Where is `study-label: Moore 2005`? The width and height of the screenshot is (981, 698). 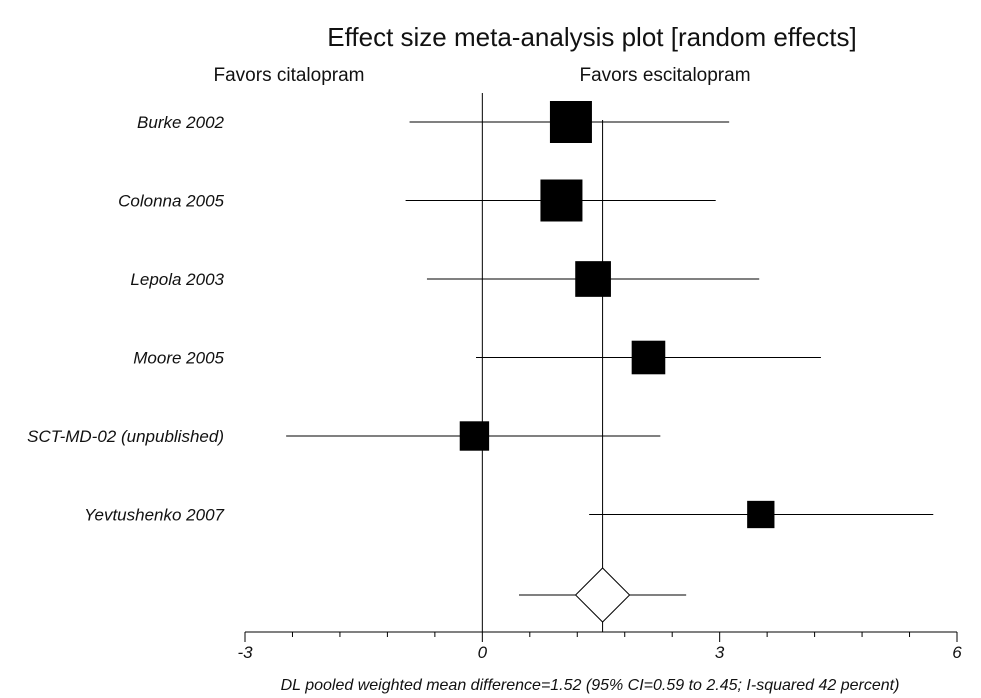
study-label: Moore 2005 is located at coordinates (178, 358).